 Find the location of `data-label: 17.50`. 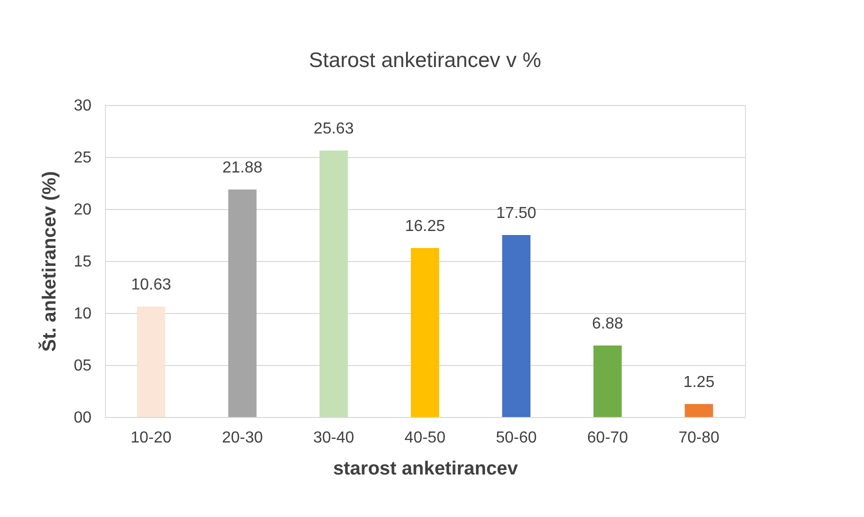

data-label: 17.50 is located at coordinates (516, 213).